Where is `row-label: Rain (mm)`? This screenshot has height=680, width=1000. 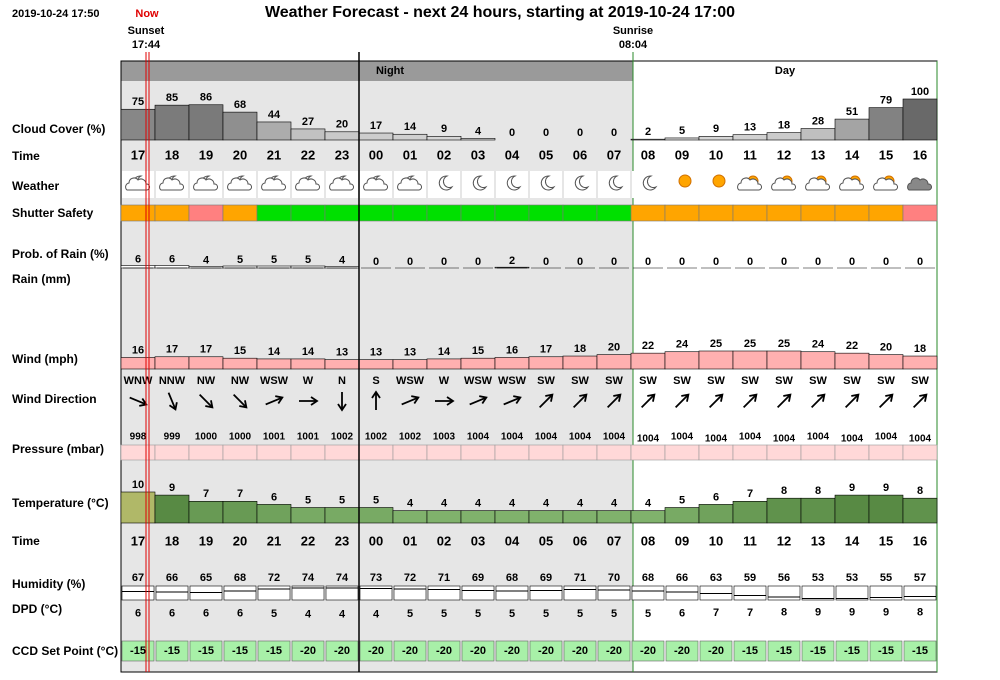
row-label: Rain (mm) is located at coordinates (41, 279).